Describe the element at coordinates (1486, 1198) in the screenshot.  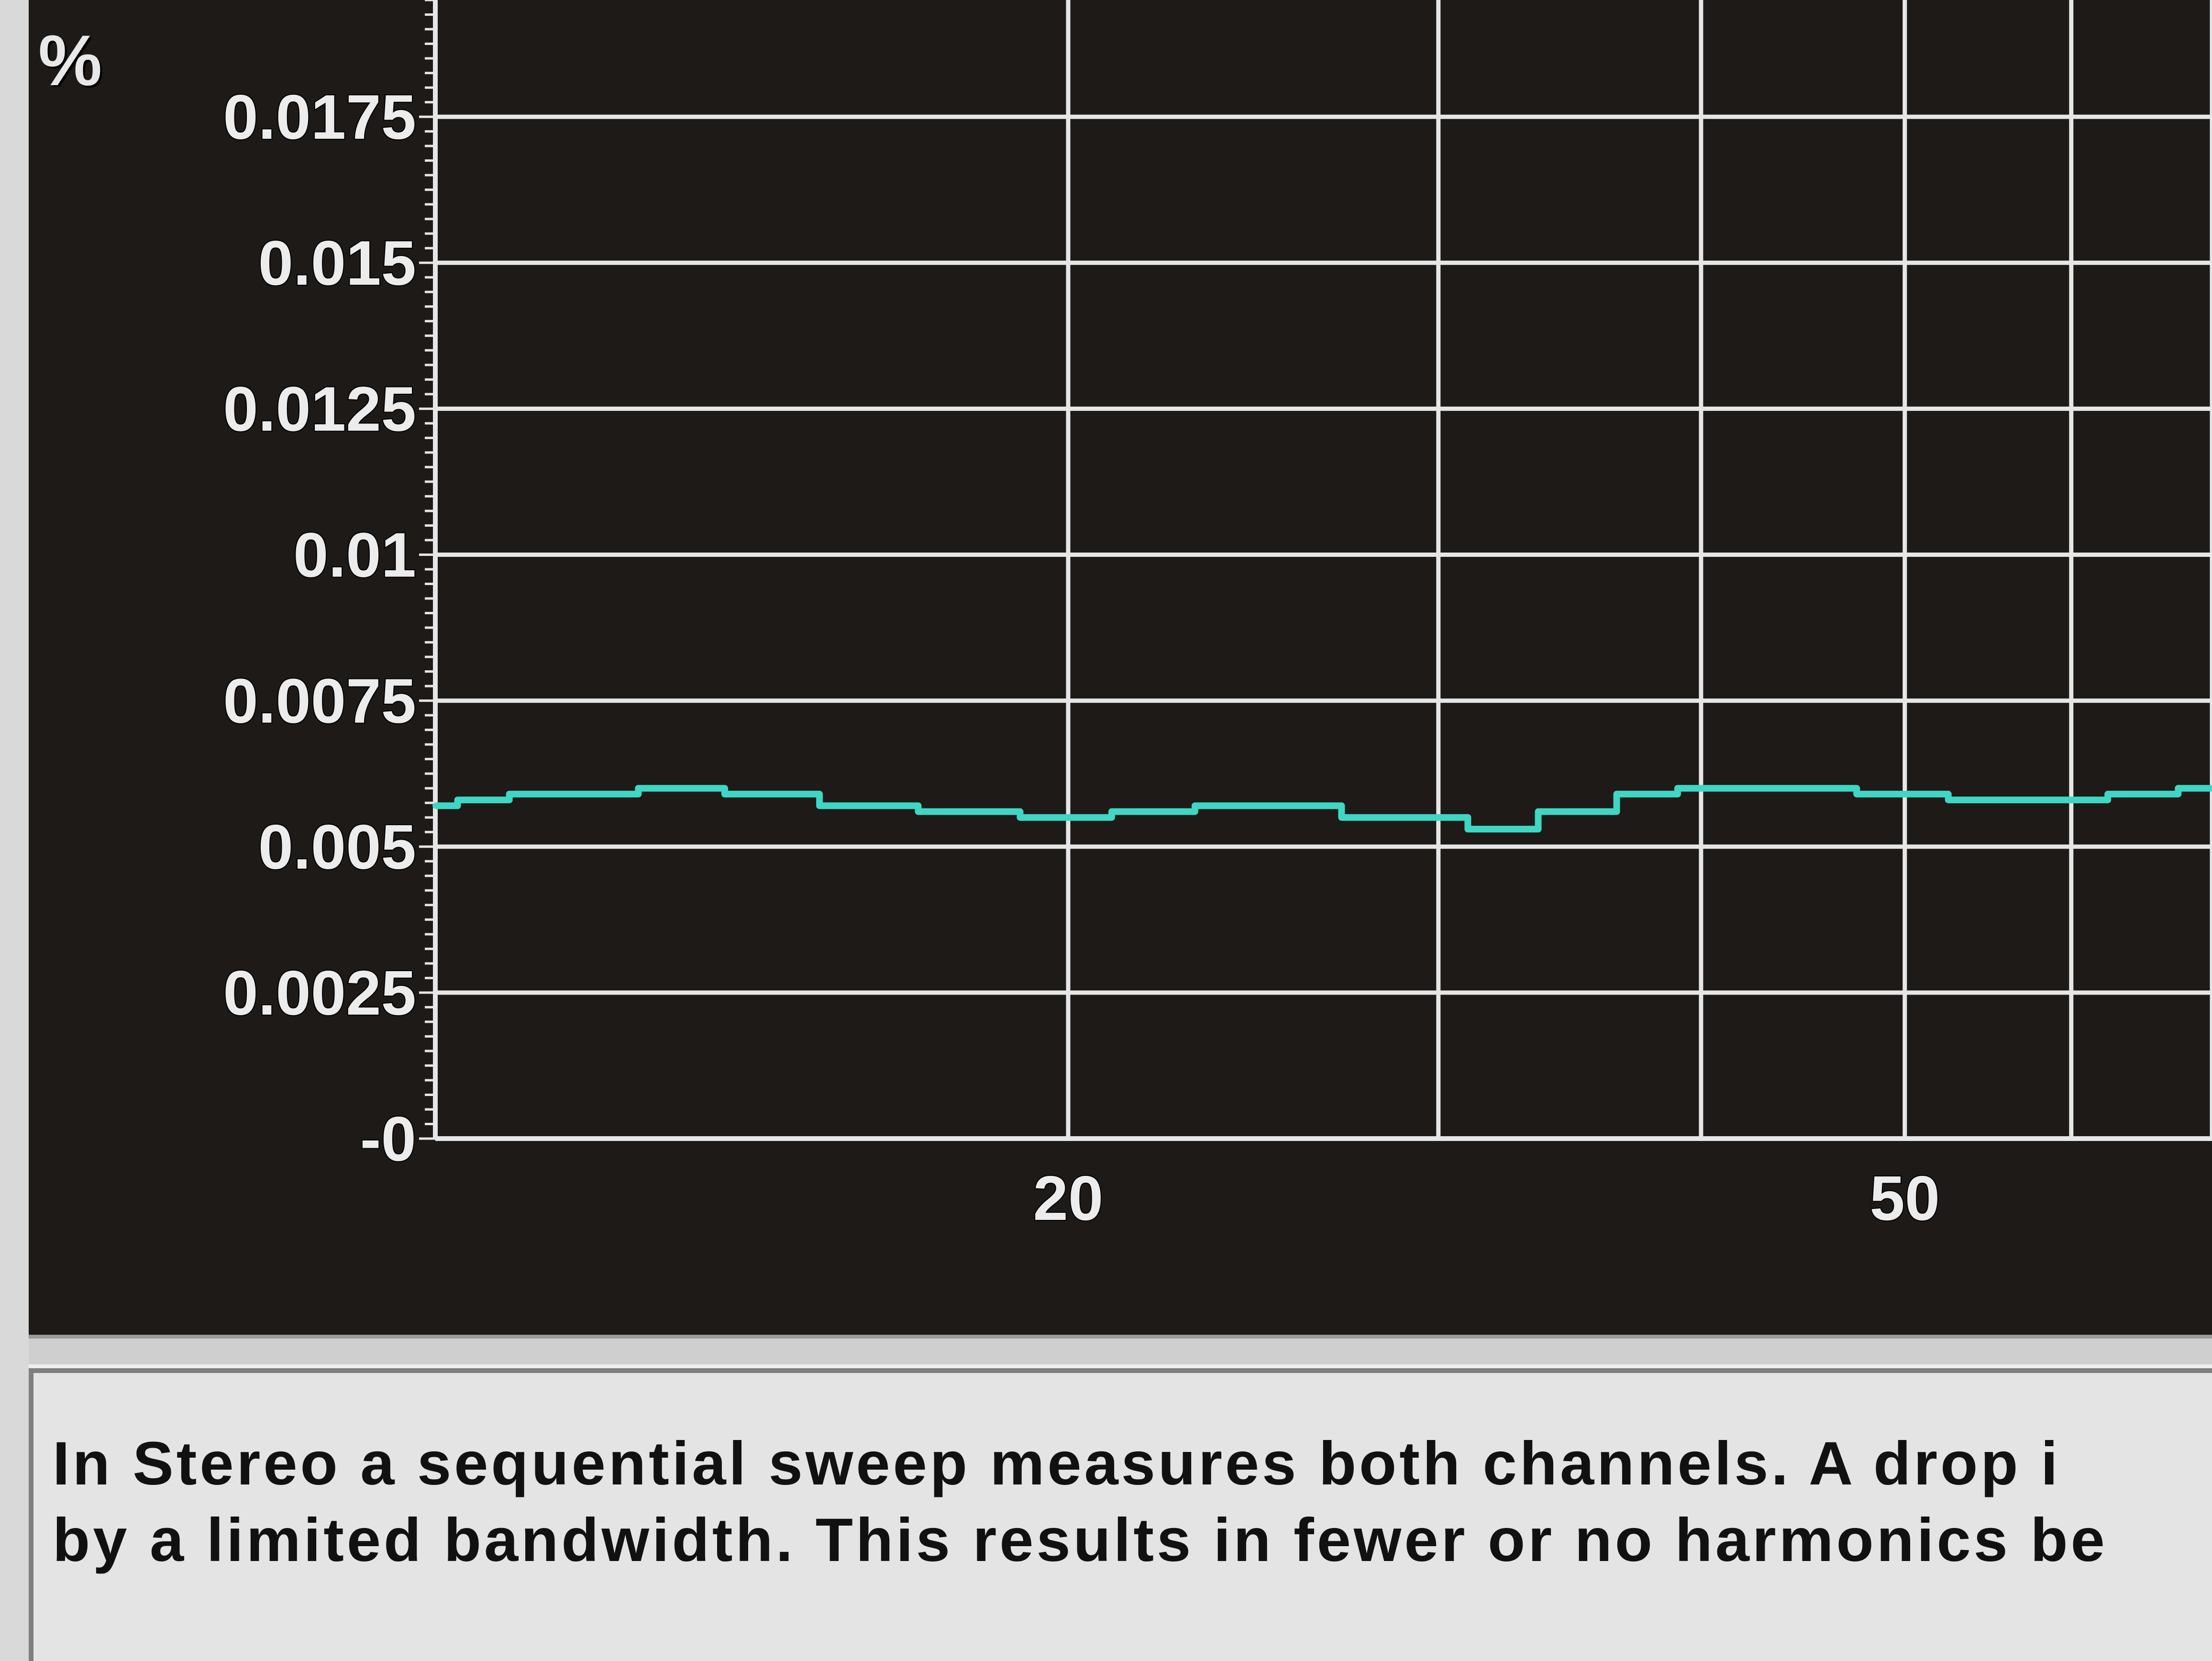
I see `x-tick-labels: 20 50` at that location.